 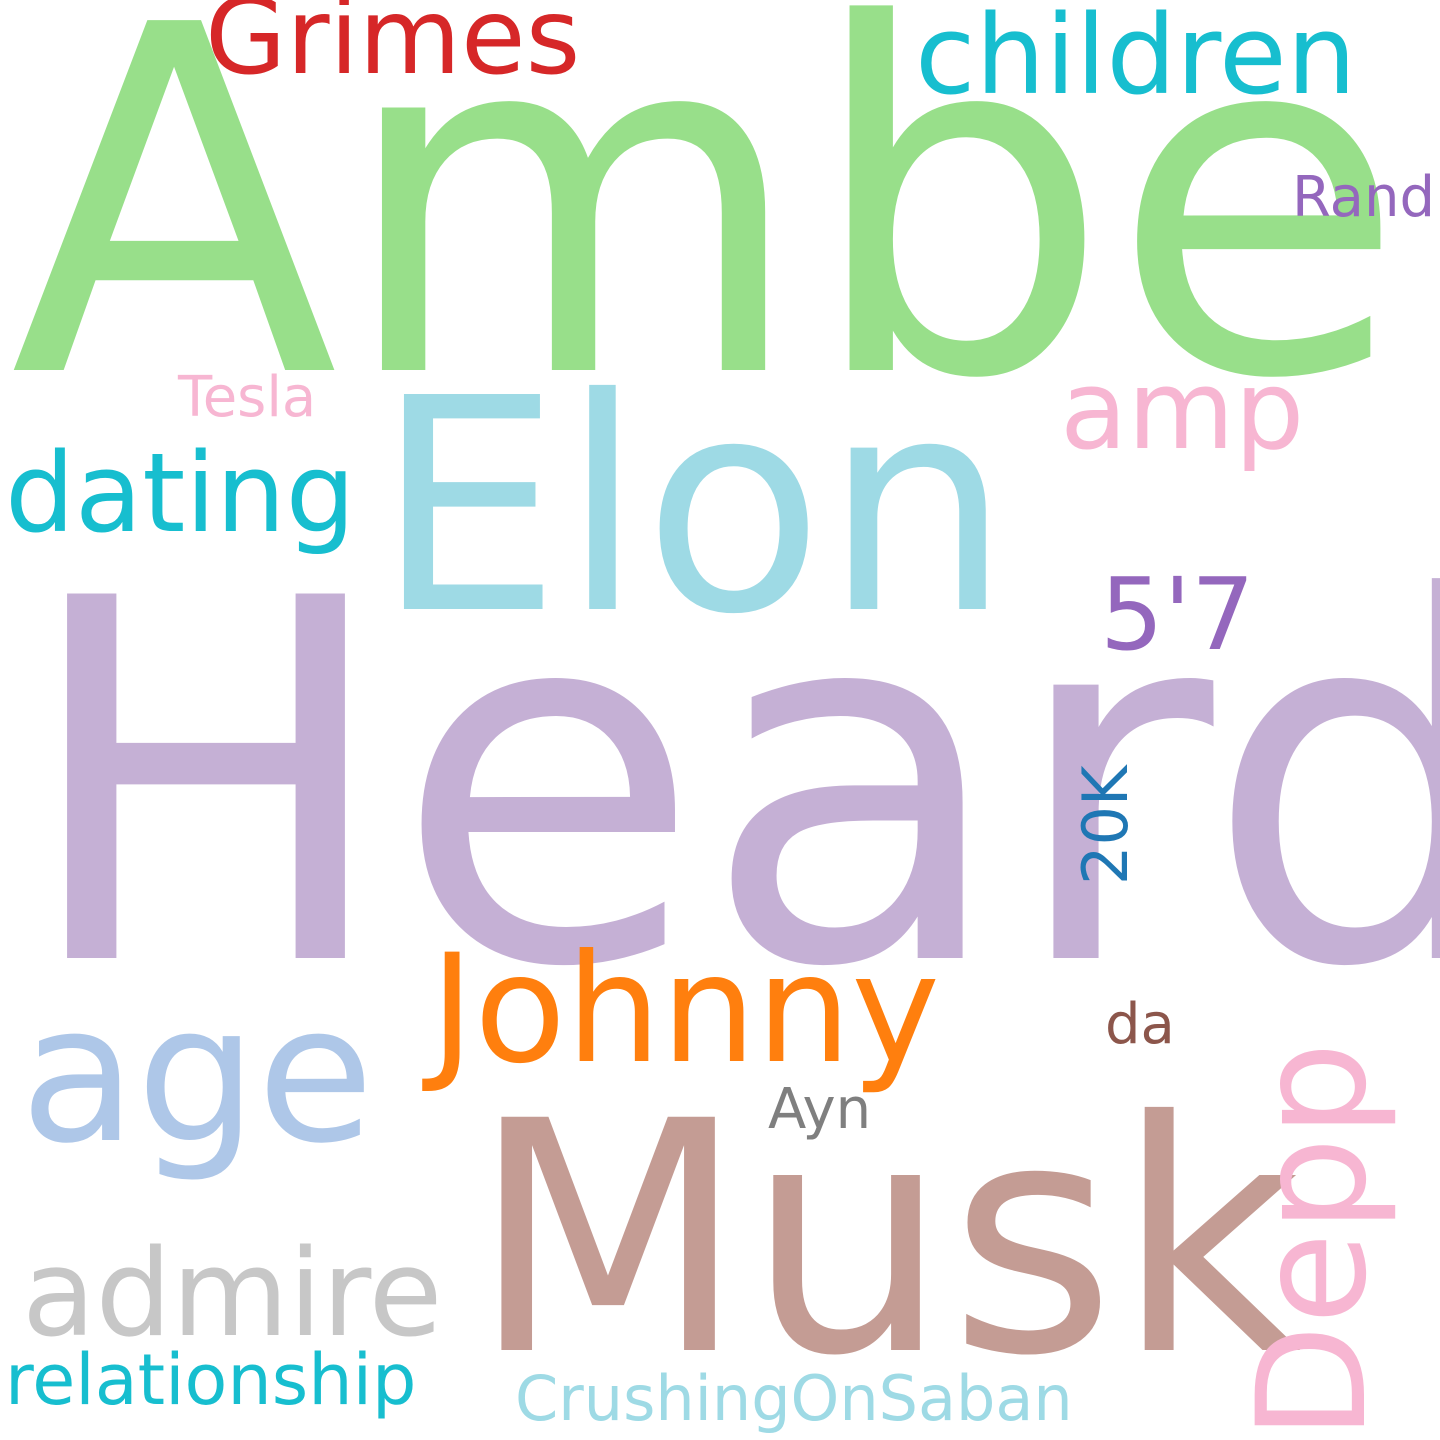 I want to click on word-tesla: Tesla, so click(x=247, y=397).